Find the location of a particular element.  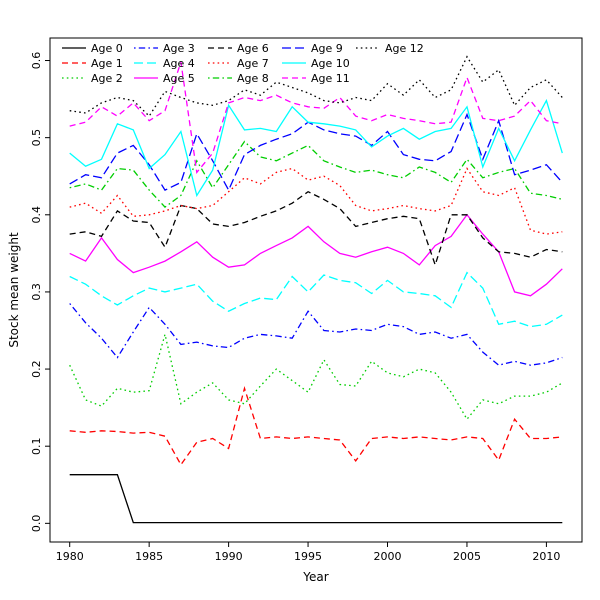

legend-label: Age 9 is located at coordinates (327, 48).